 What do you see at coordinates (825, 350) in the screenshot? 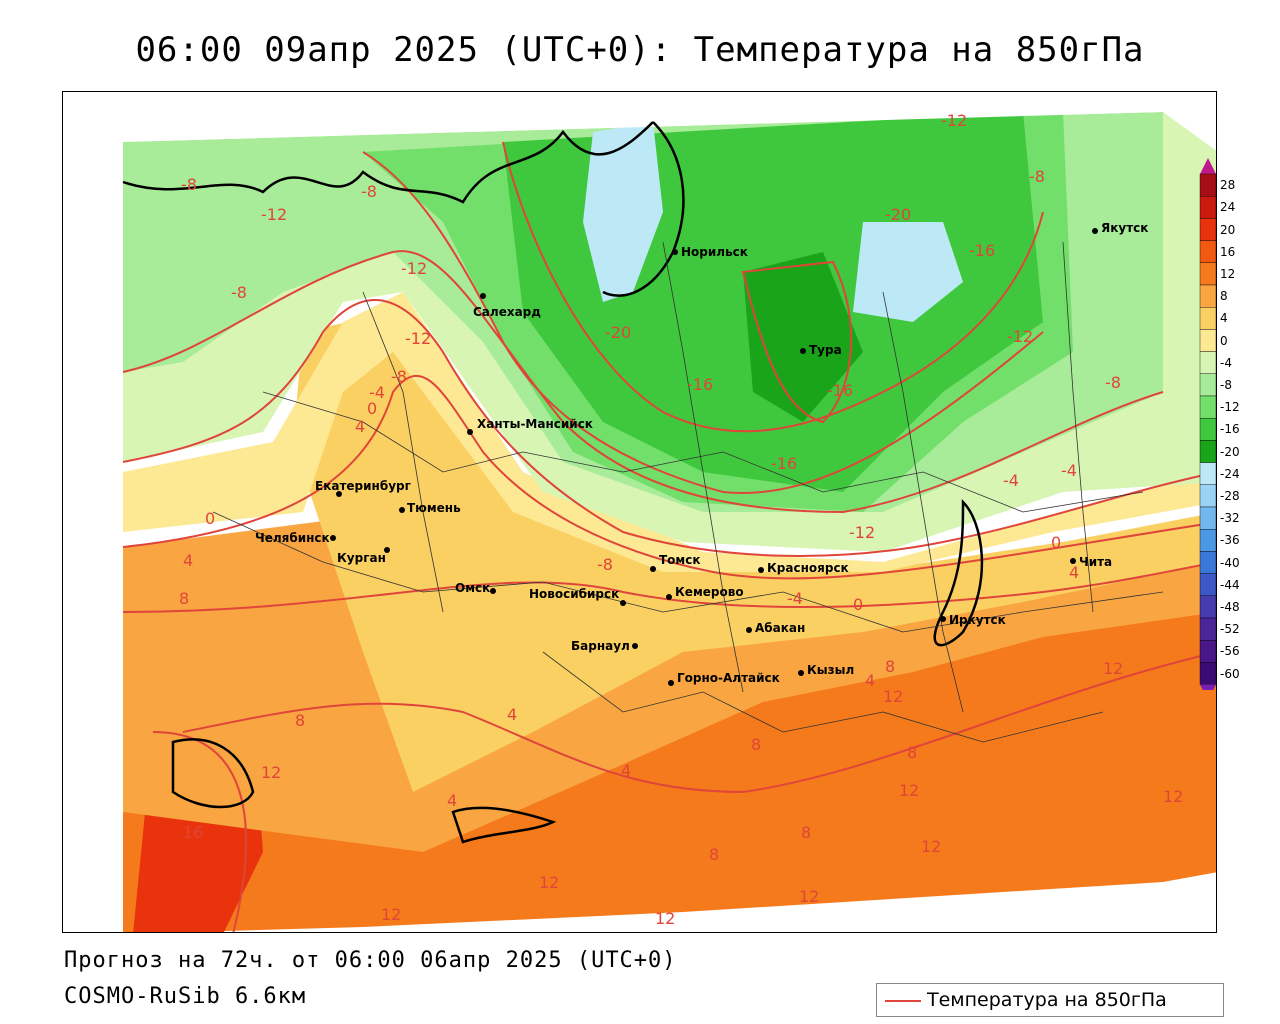
I see `city-label: Тура` at bounding box center [825, 350].